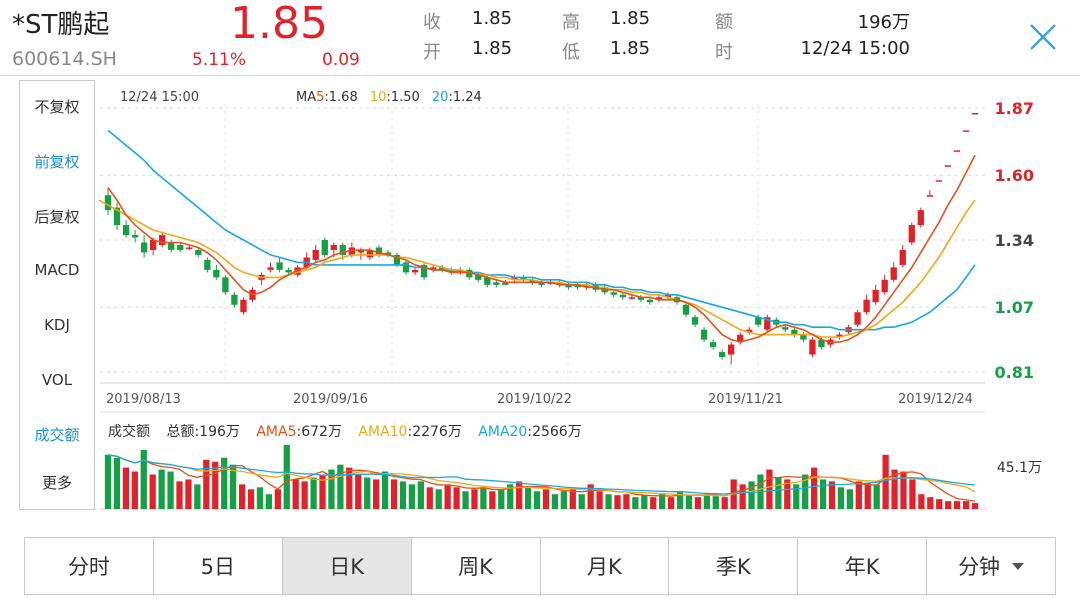  What do you see at coordinates (492, 18) in the screenshot?
I see `quote-close-value: 1.85` at bounding box center [492, 18].